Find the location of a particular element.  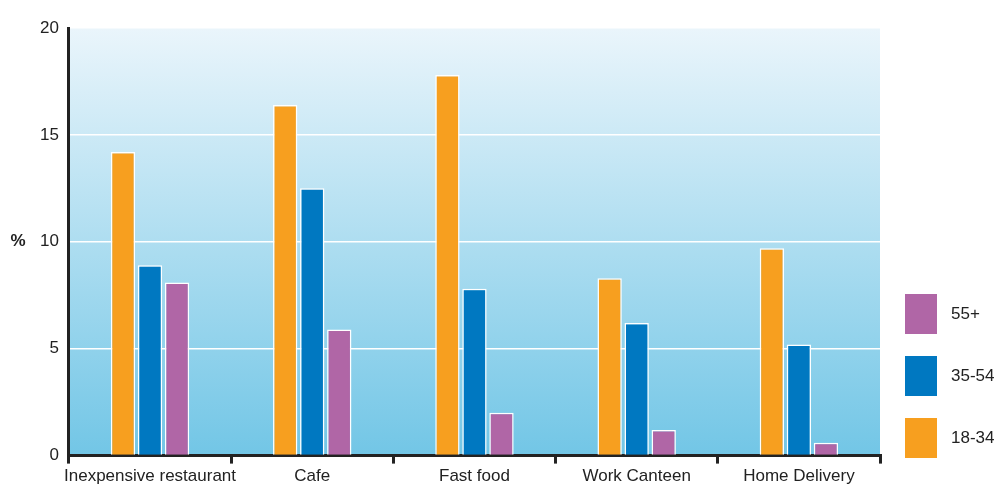

y-tick-label: 5 is located at coordinates (54, 348).